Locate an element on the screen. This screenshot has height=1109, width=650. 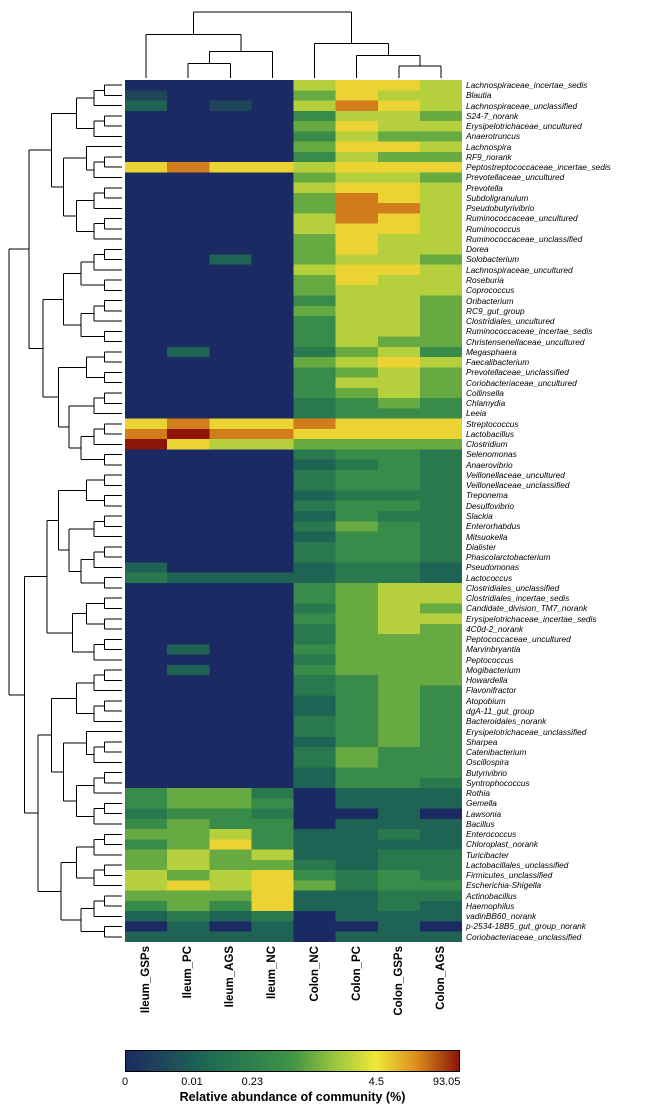
row-label: Marvinbryantia is located at coordinates (493, 649).